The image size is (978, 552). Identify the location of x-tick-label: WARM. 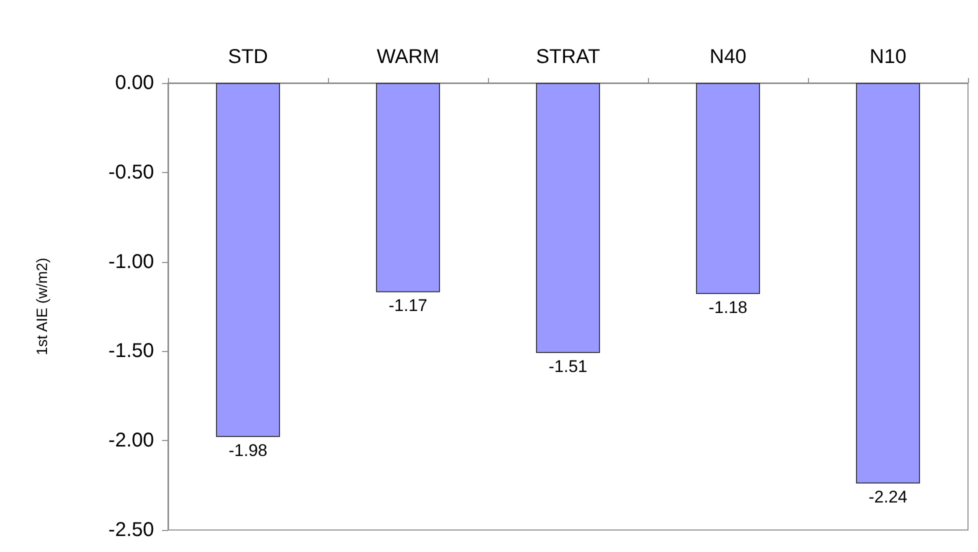
(408, 57).